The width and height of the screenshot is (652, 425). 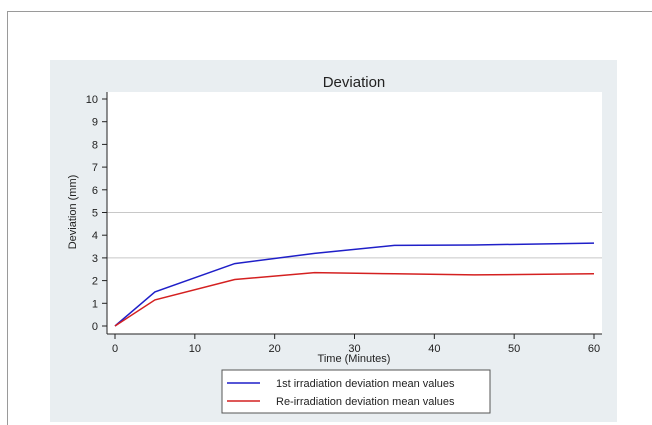 I want to click on series-line-1st-irradiation, so click(x=354, y=284).